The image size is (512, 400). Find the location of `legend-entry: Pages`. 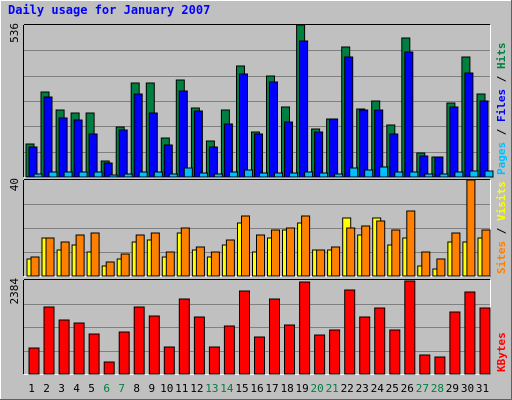

legend-entry: Pages is located at coordinates (501, 158).